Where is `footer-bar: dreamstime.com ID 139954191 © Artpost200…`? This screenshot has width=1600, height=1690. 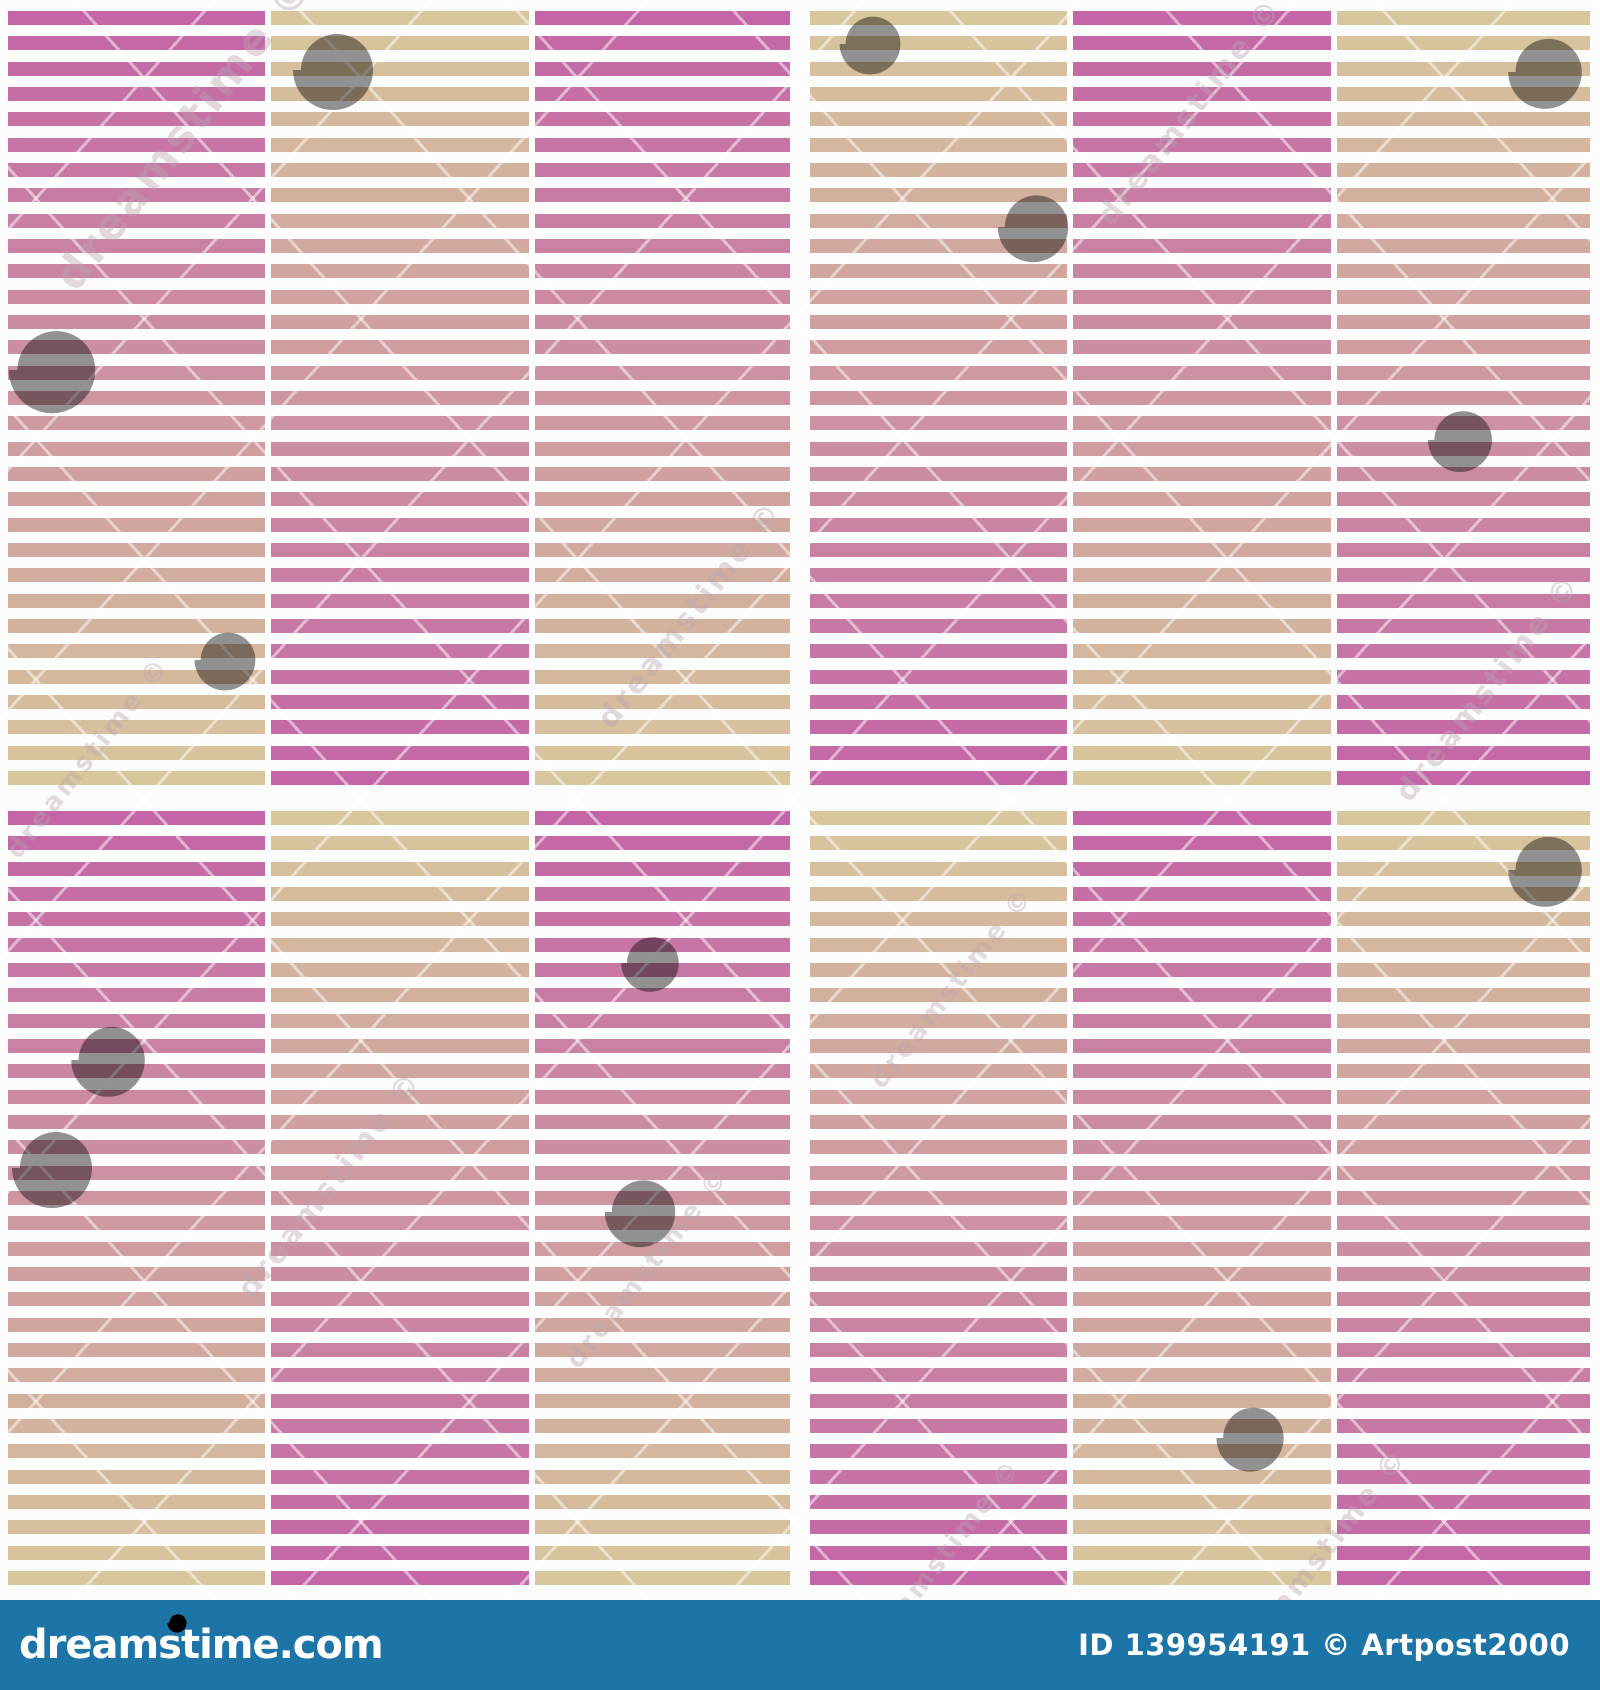 footer-bar: dreamstime.com ID 139954191 © Artpost200… is located at coordinates (800, 1645).